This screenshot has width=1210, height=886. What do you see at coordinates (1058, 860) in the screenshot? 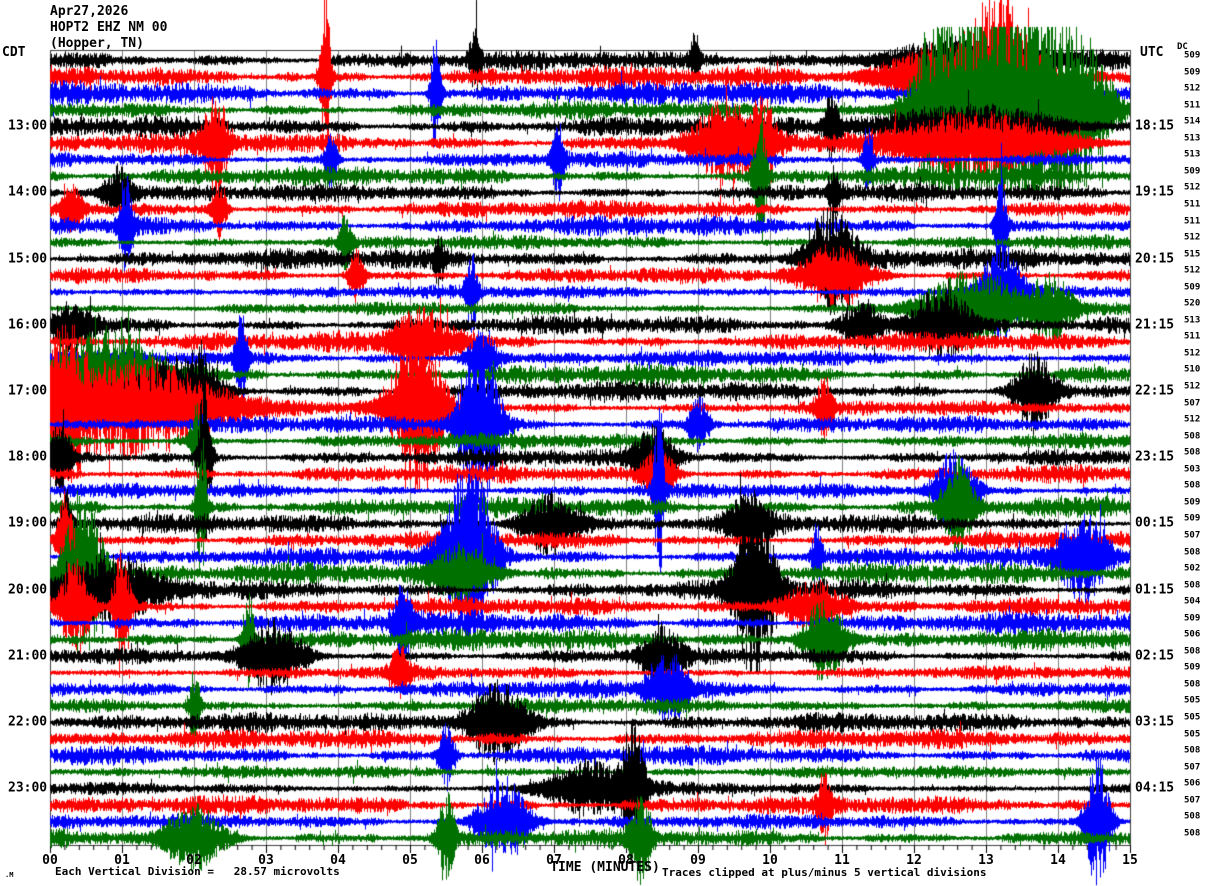
I see `minute-tick-label: 14` at bounding box center [1058, 860].